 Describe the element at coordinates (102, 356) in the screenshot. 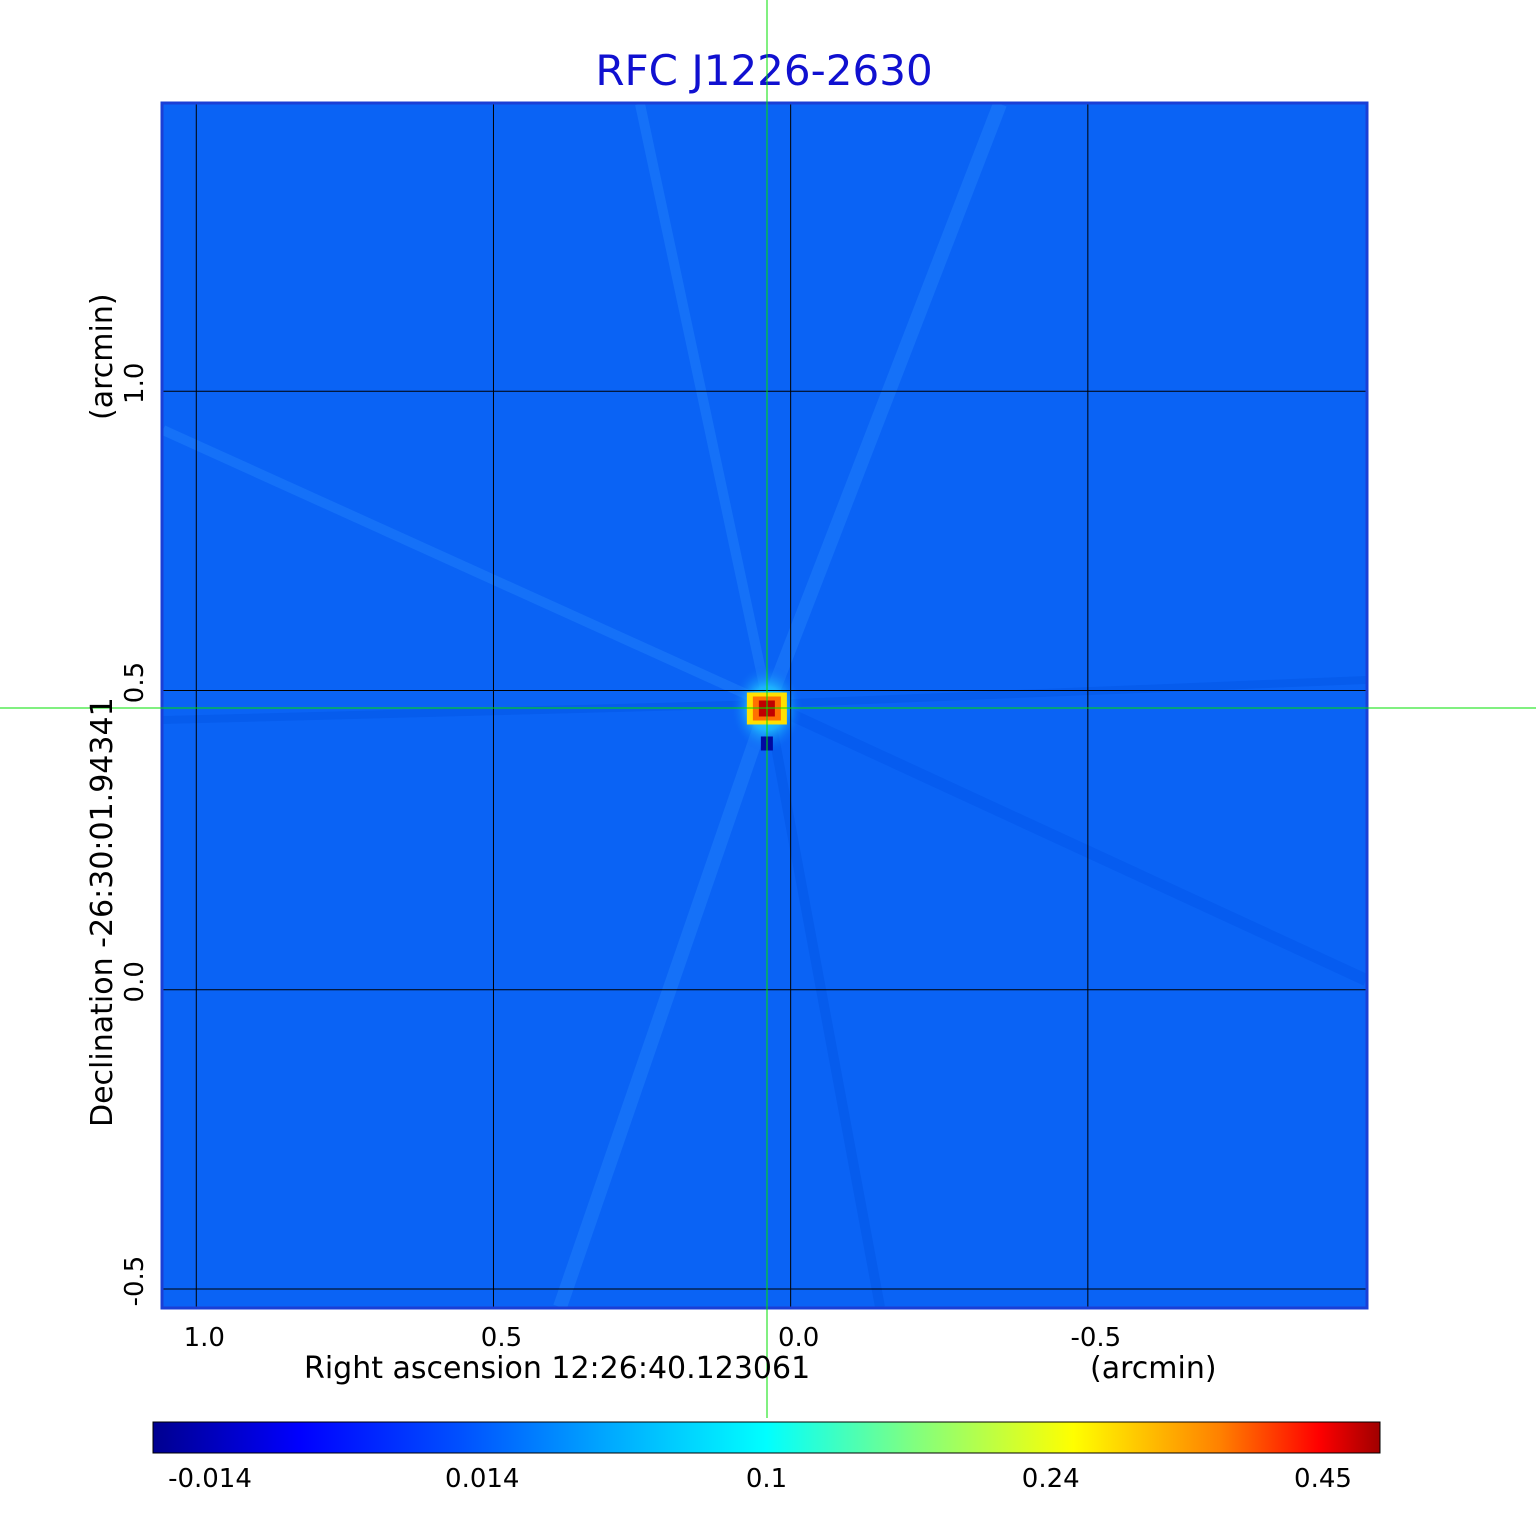

I see `y-axis-unit: (arcmin)` at that location.